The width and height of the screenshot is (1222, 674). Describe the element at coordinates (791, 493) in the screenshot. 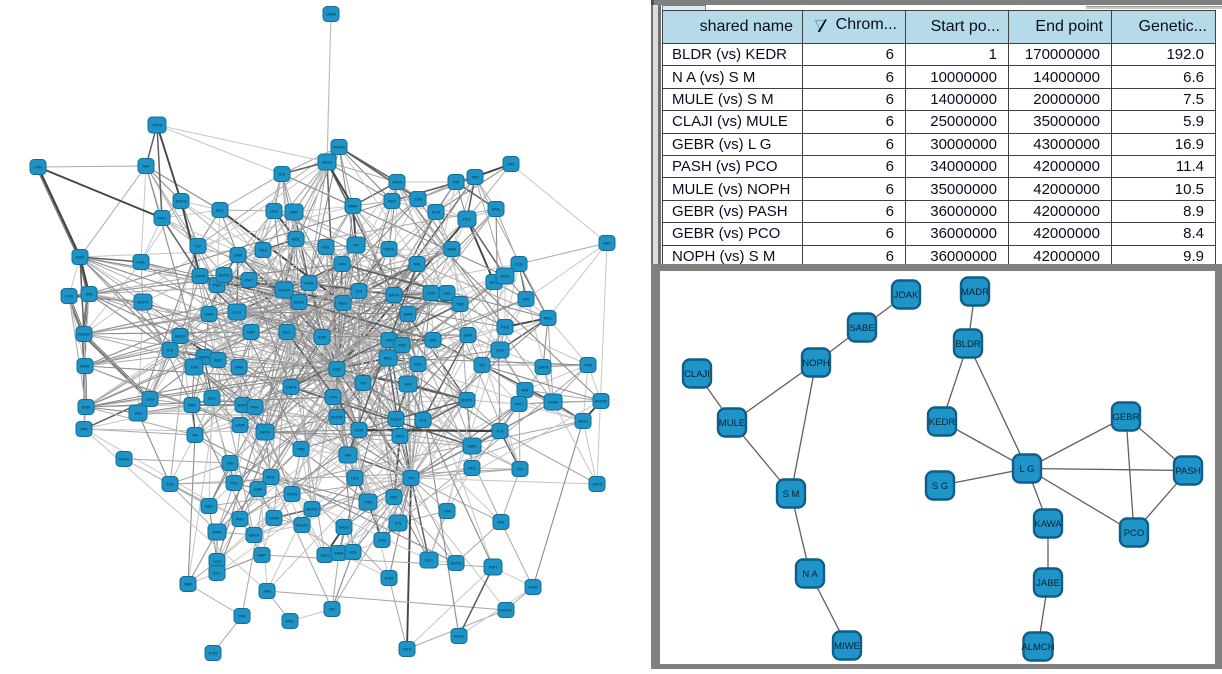

I see `svg-text: S M` at that location.